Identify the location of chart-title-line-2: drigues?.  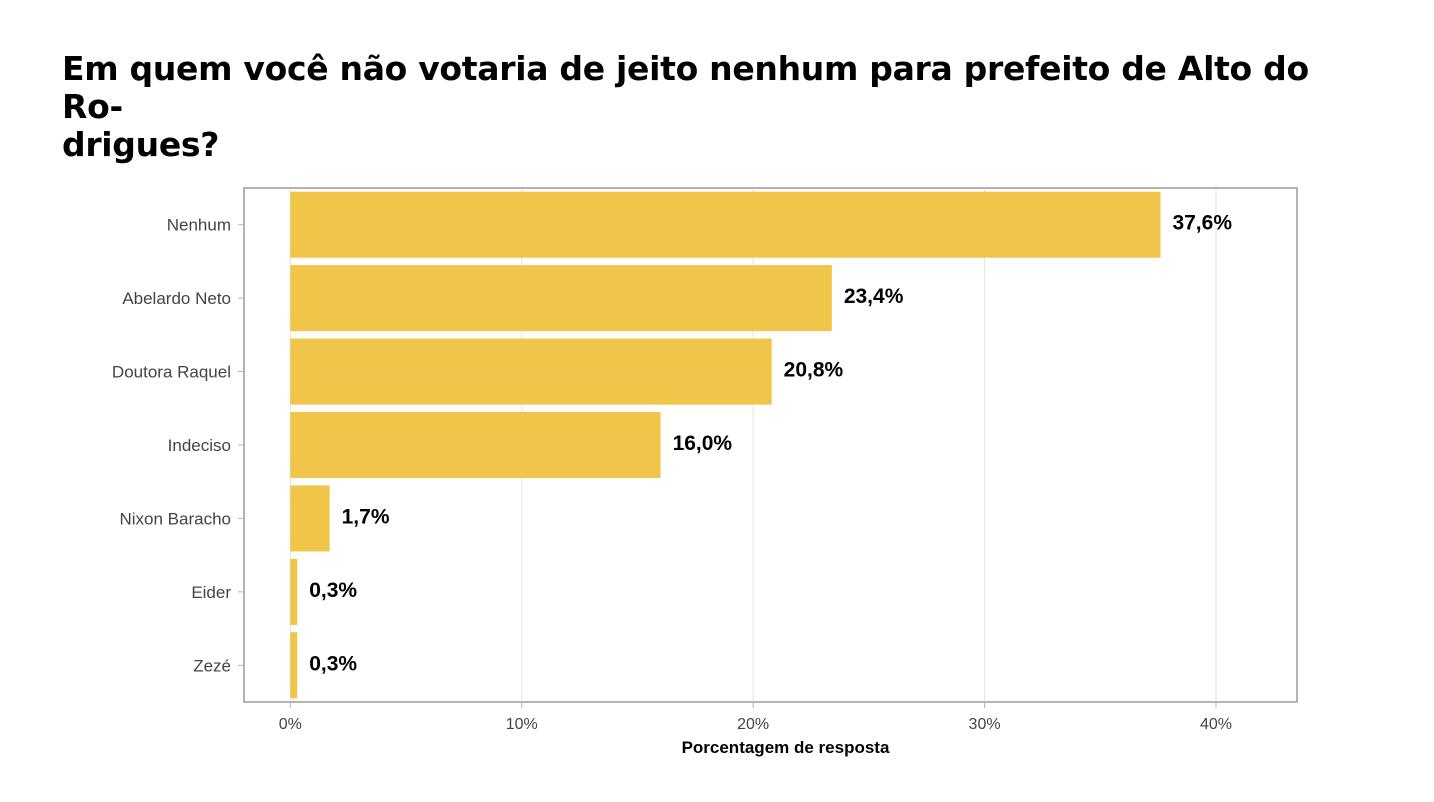
(141, 144).